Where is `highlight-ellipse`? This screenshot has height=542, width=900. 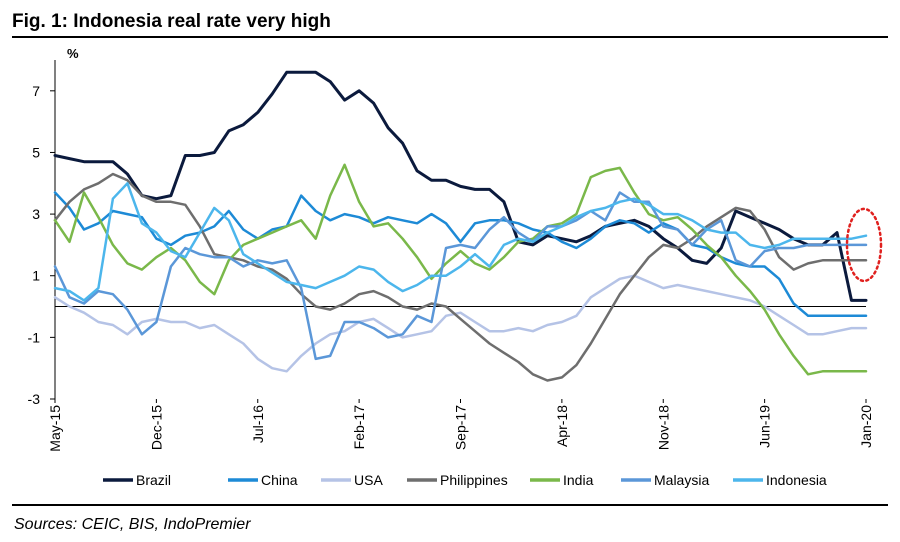
highlight-ellipse is located at coordinates (864, 245).